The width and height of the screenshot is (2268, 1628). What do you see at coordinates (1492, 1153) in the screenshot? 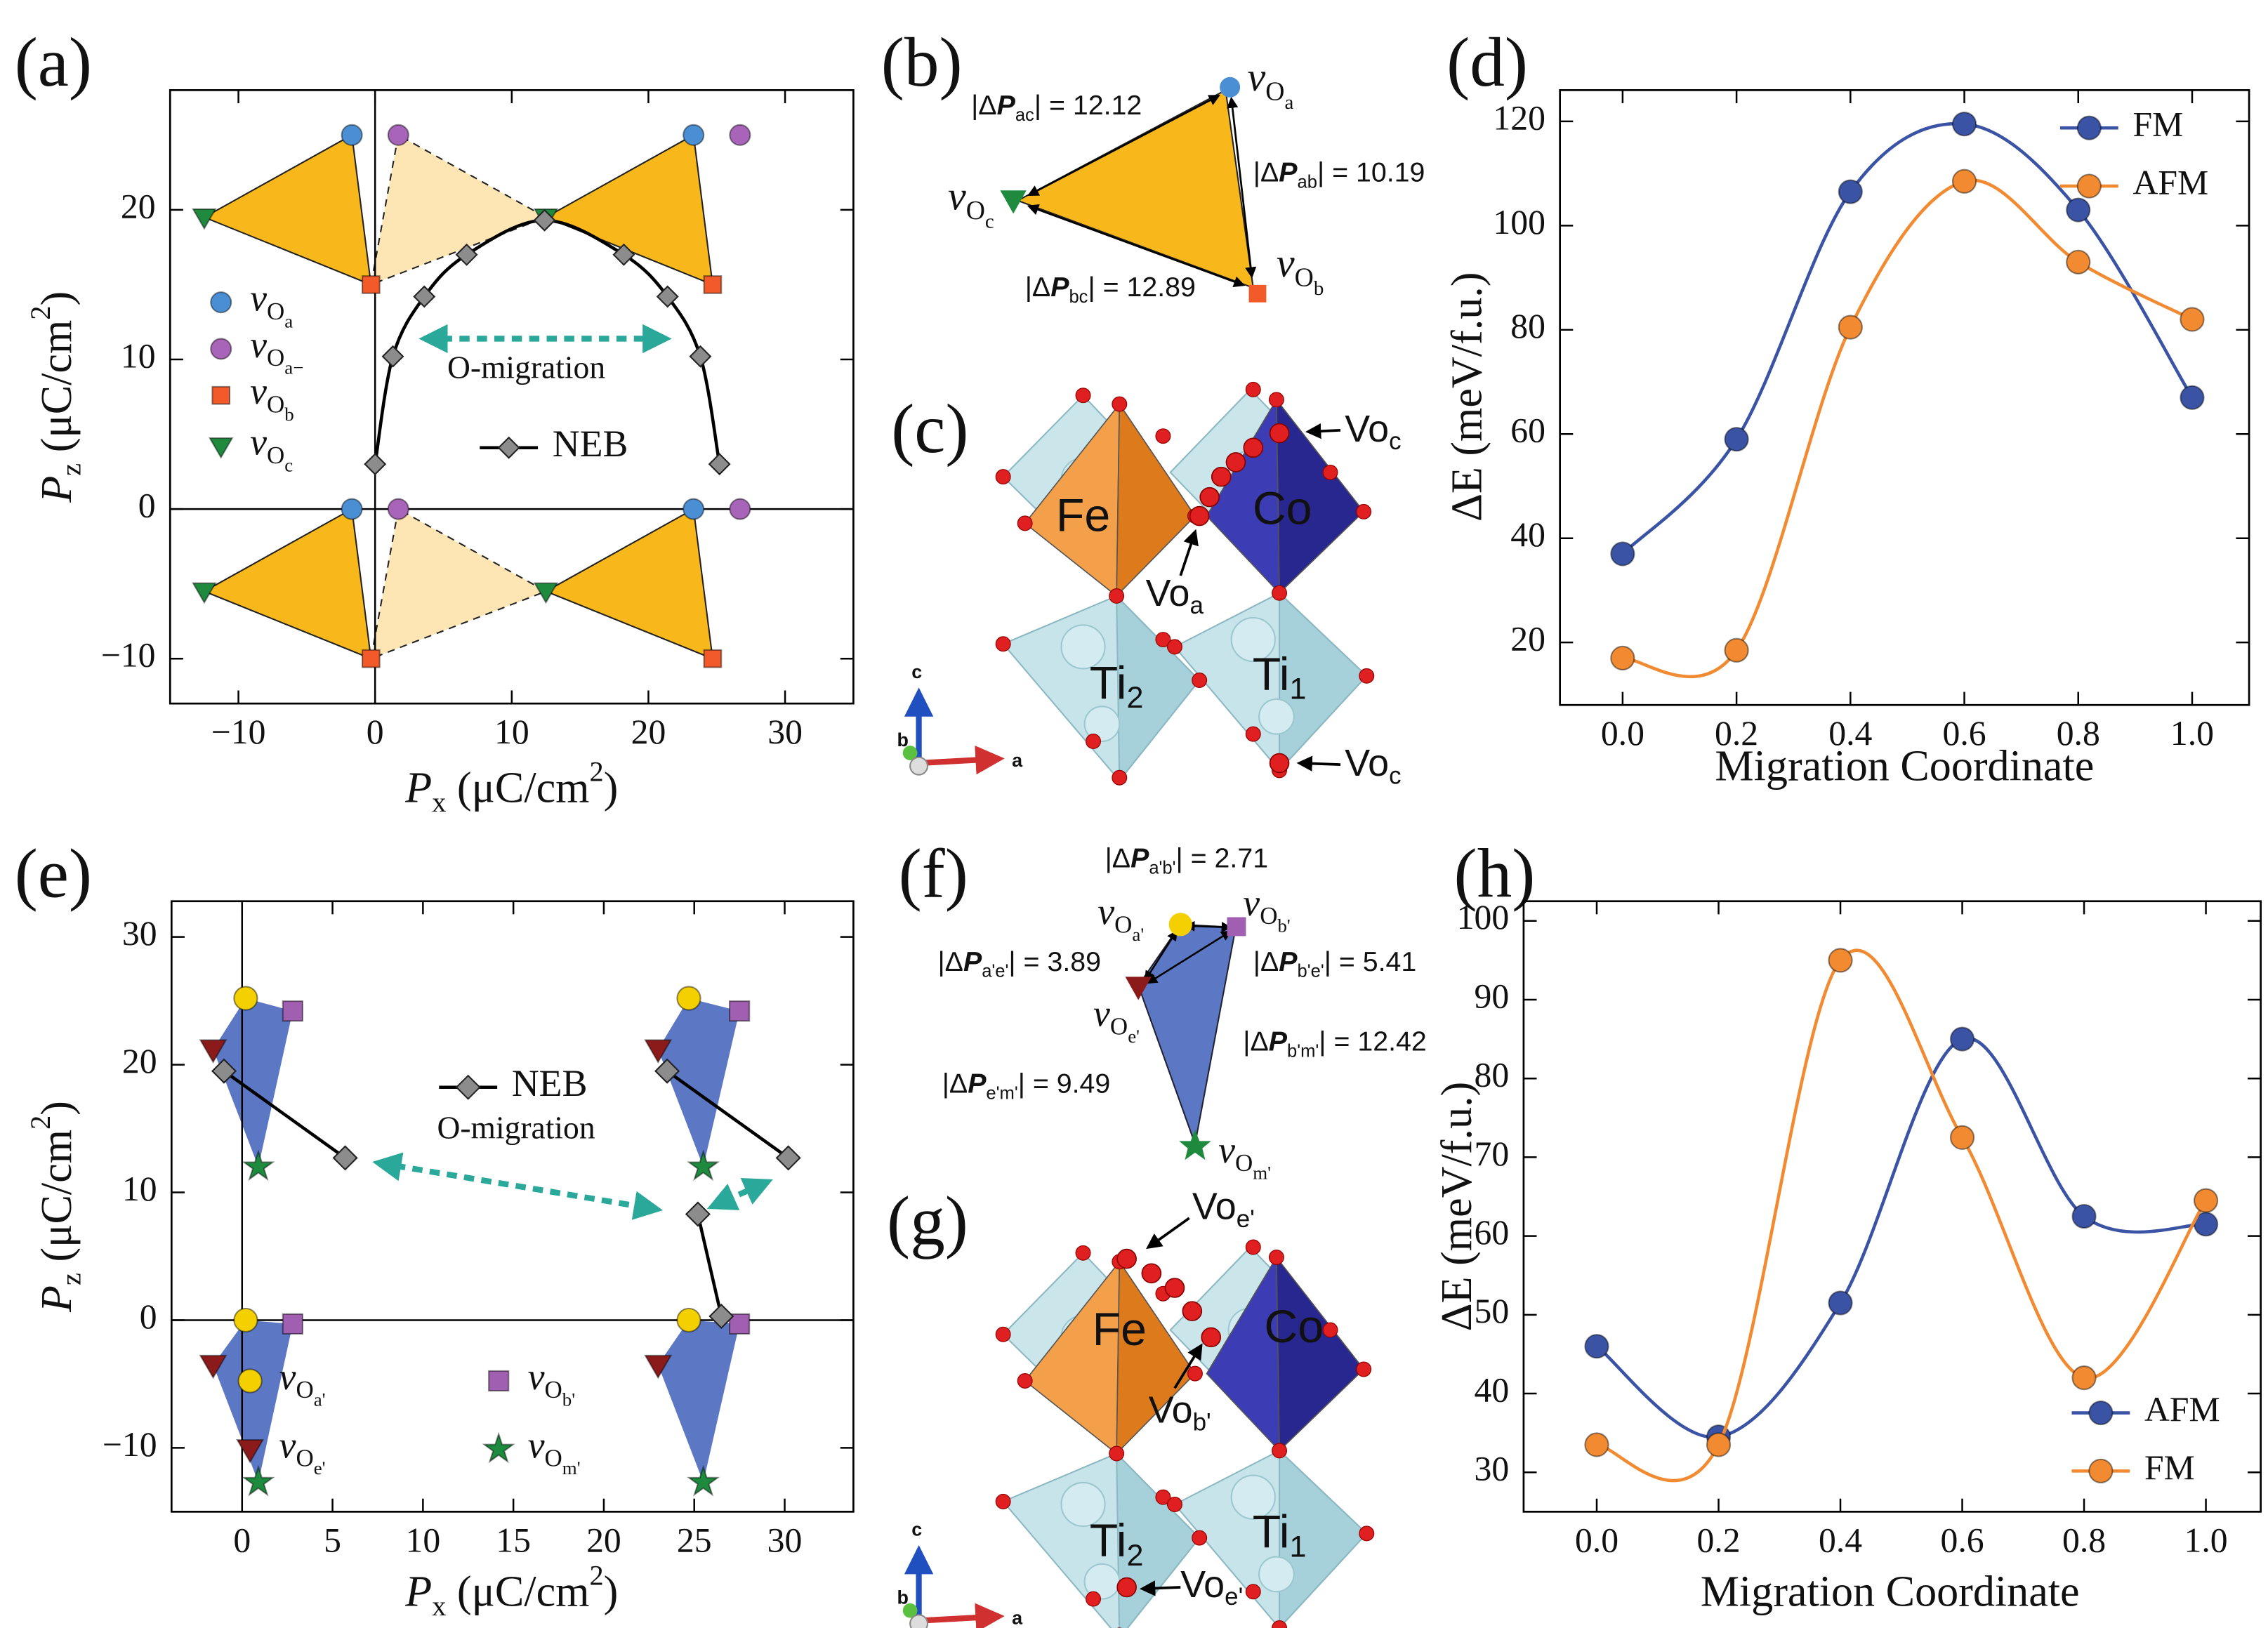
I see `y-tick-label: 70` at bounding box center [1492, 1153].